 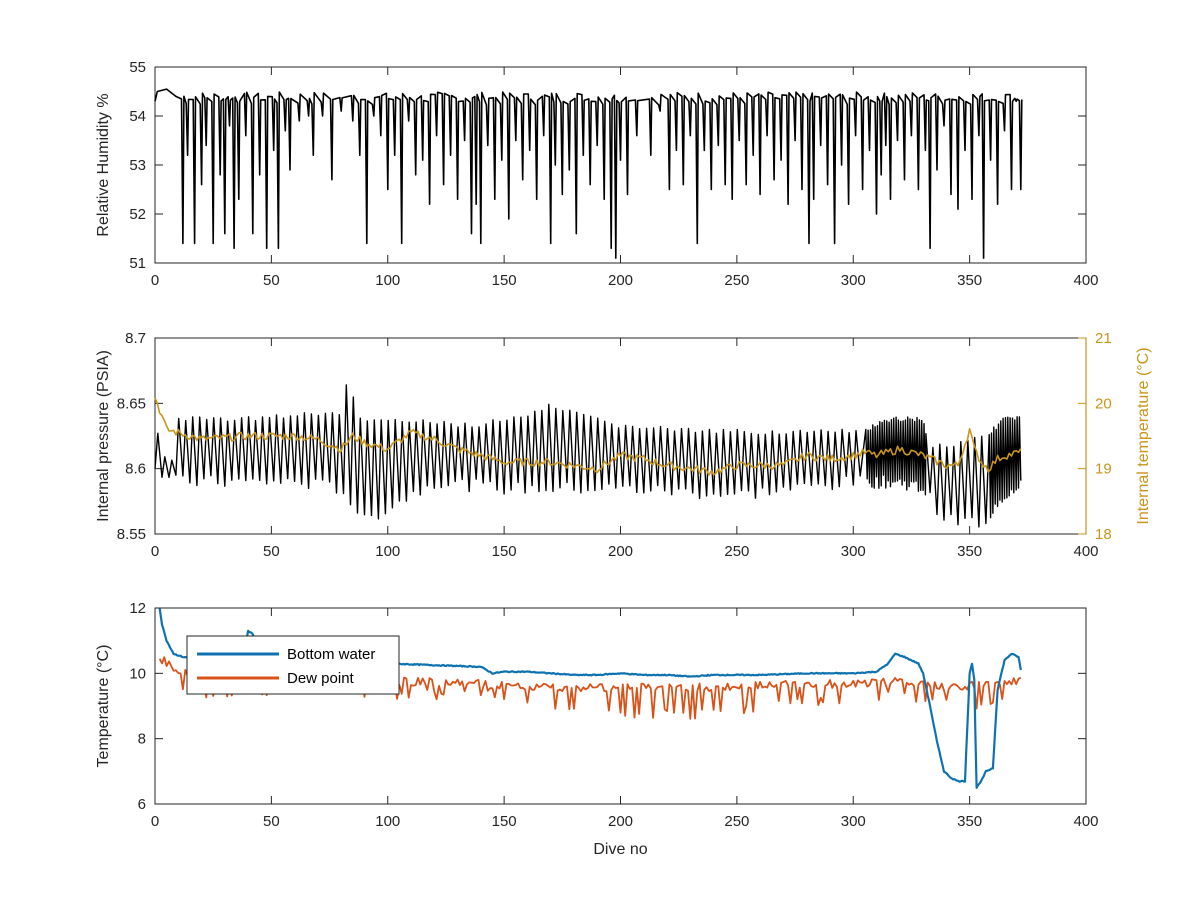 I want to click on y-tick-label: 8.7, so click(x=135, y=338).